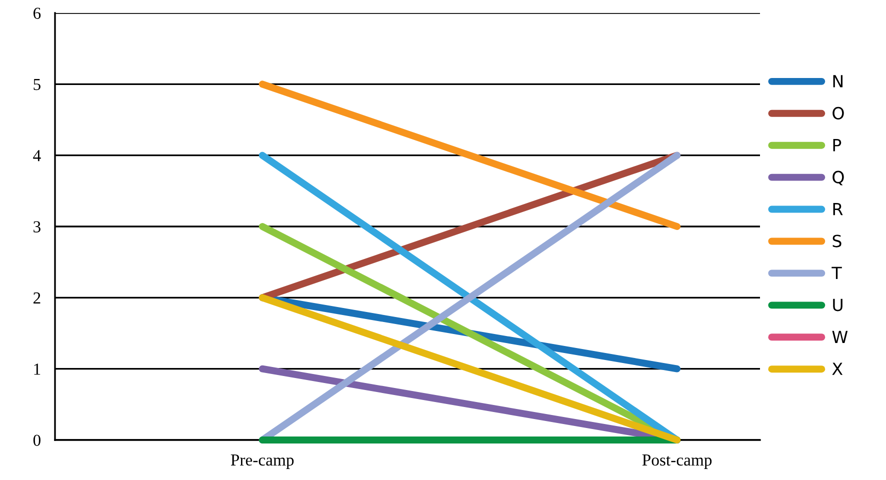 The image size is (886, 480). I want to click on y-tick-label: 3, so click(37, 226).